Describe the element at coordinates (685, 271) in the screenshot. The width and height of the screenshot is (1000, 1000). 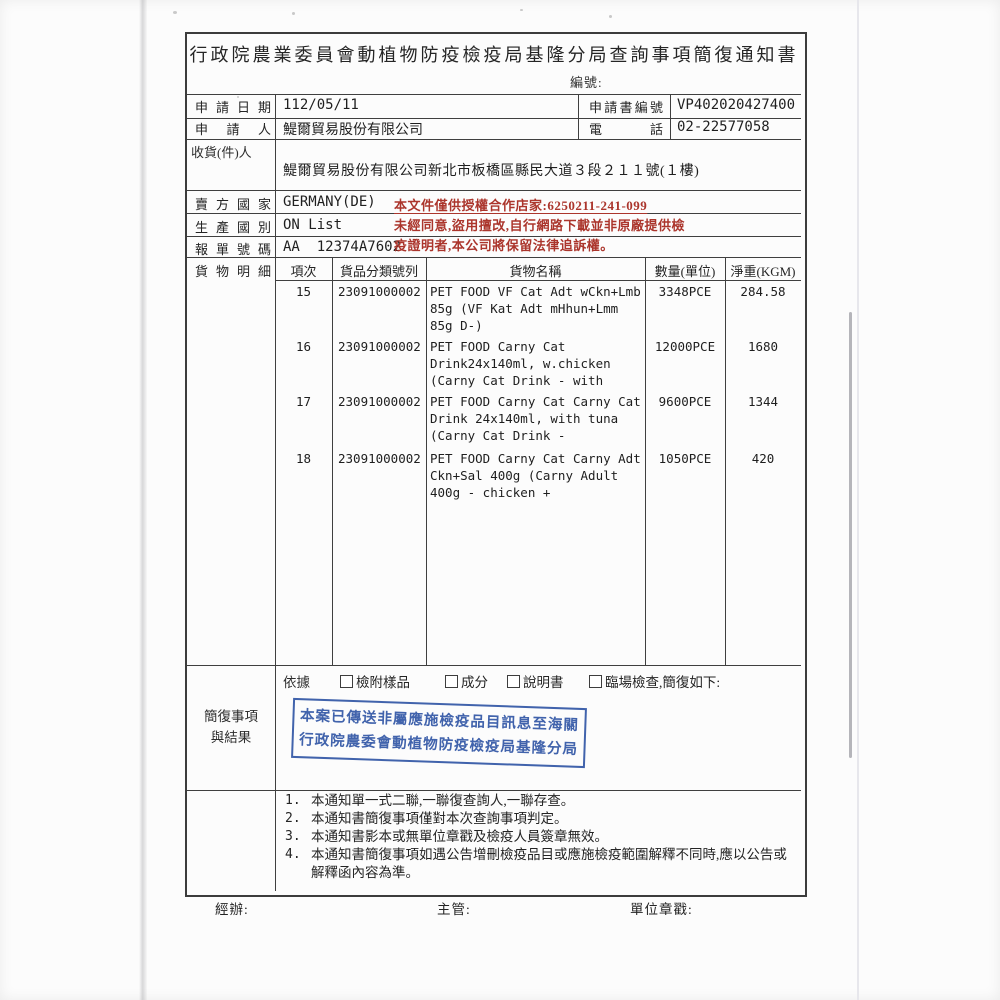
I see `goods-header-qty: 數量(單位)` at that location.